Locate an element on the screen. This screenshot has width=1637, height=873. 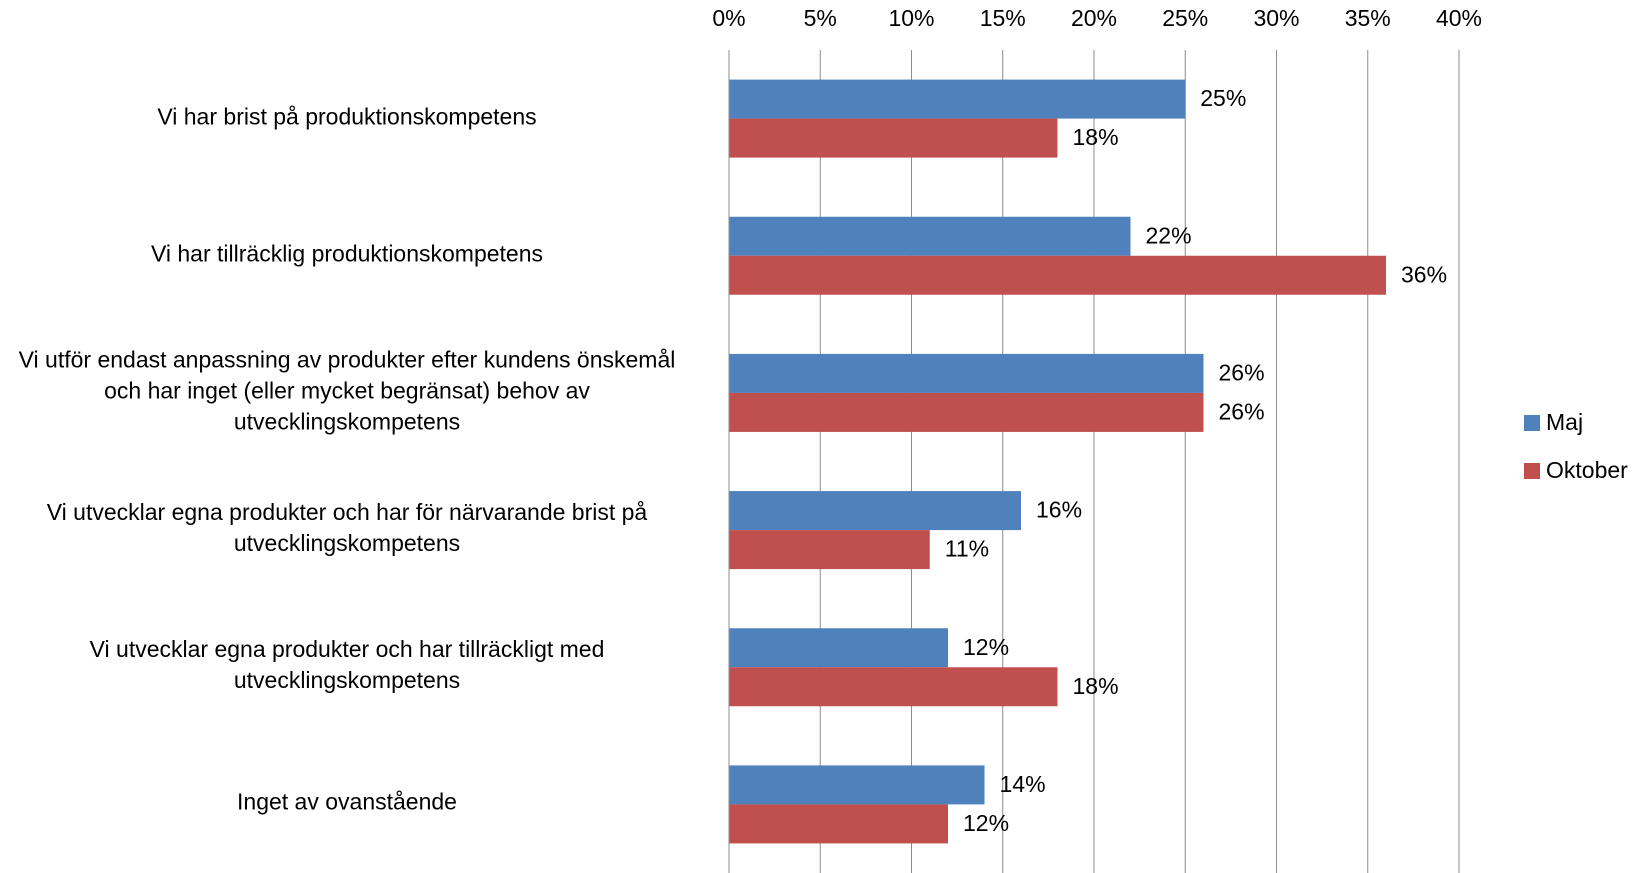
data-label: 14% is located at coordinates (1023, 784).